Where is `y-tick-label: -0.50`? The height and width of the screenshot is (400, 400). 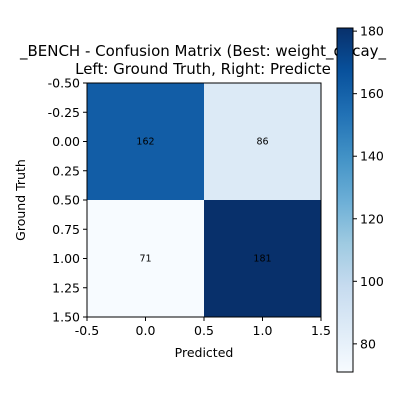
y-tick-label: -0.50 is located at coordinates (64, 83).